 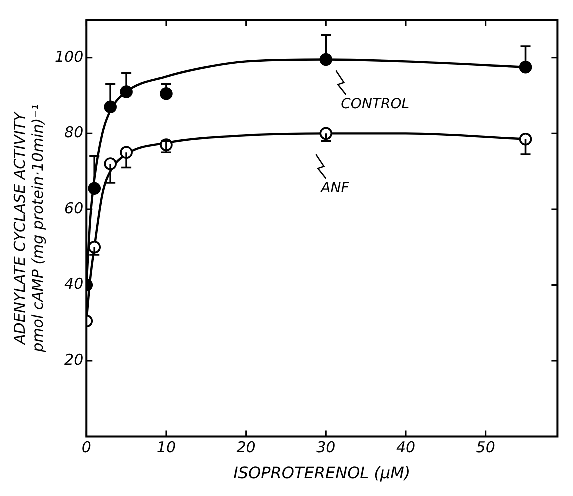 What do you see at coordinates (69, 57) in the screenshot?
I see `y-tick-label: 100` at bounding box center [69, 57].